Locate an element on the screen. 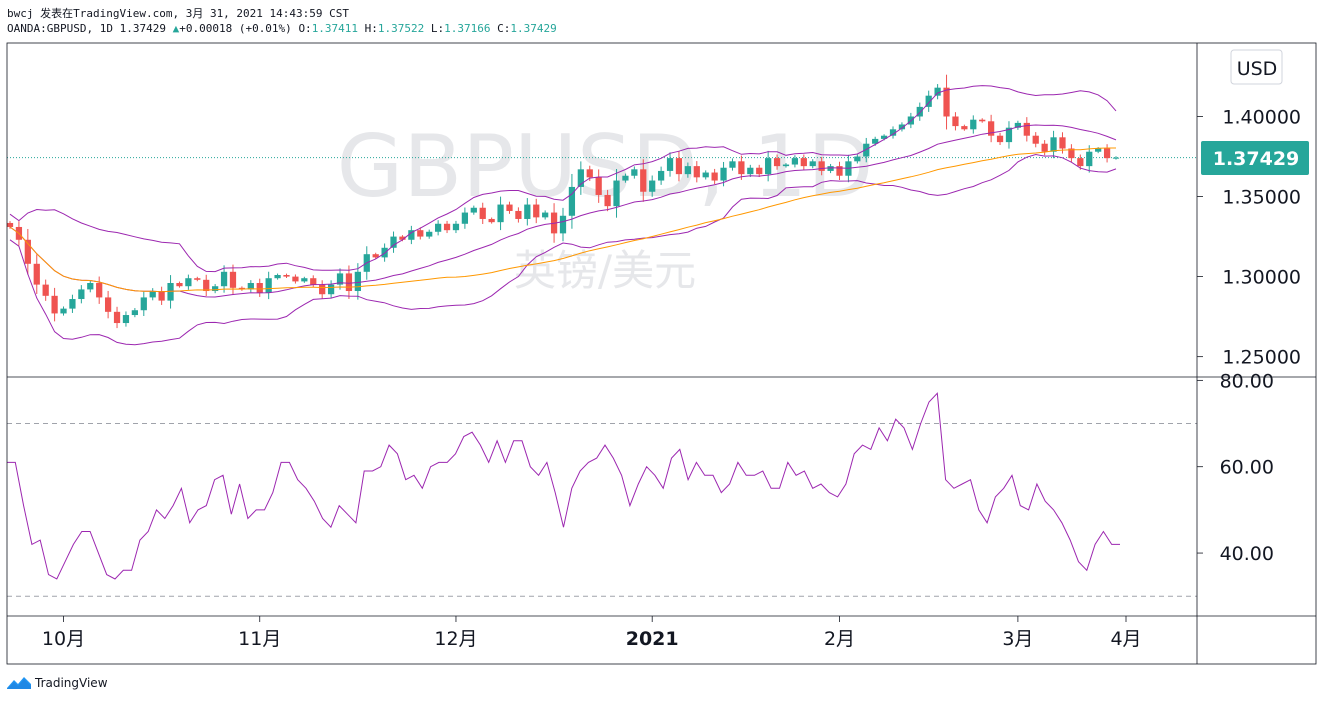 Image resolution: width=1323 pixels, height=702 pixels. rsi-tick-label: 60.00 is located at coordinates (1247, 468).